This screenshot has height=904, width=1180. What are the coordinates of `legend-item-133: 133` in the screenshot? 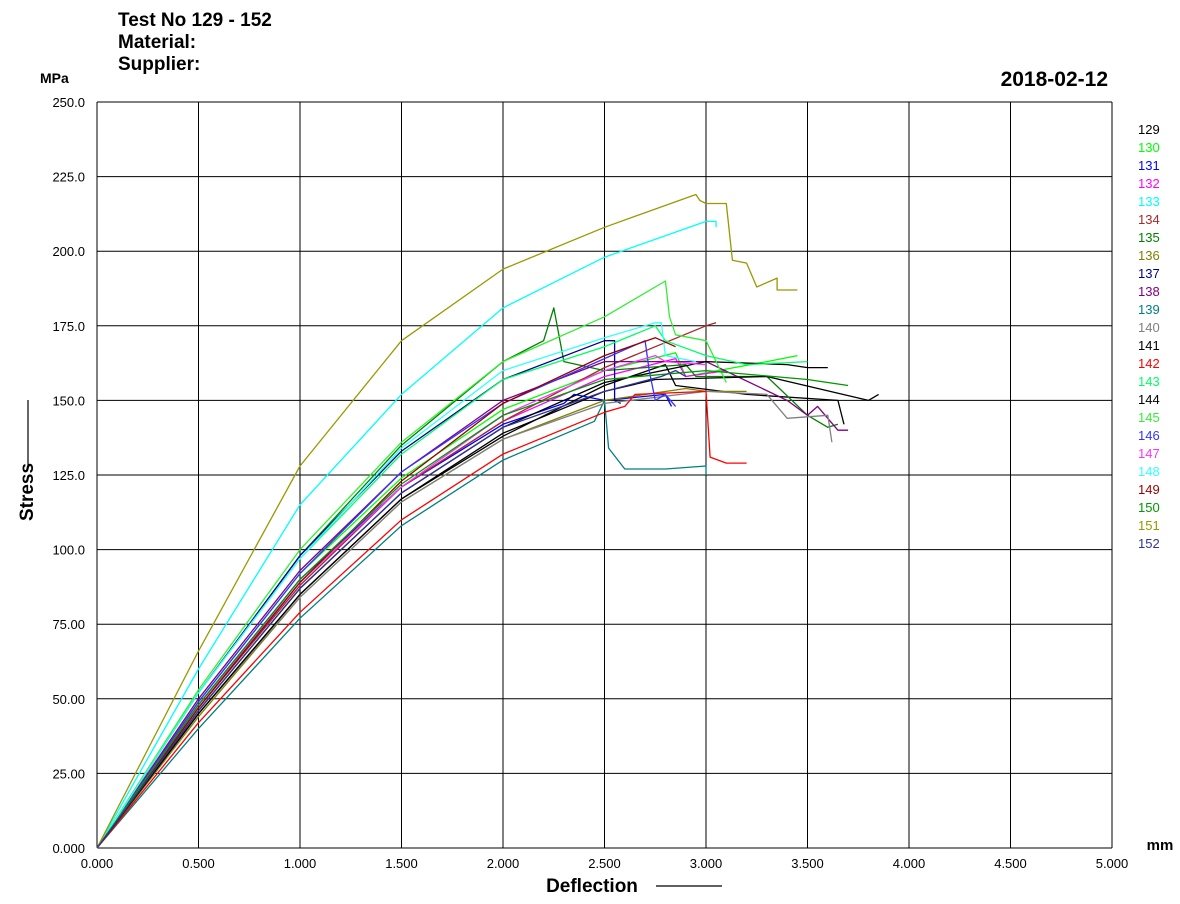 It's located at (1149, 201).